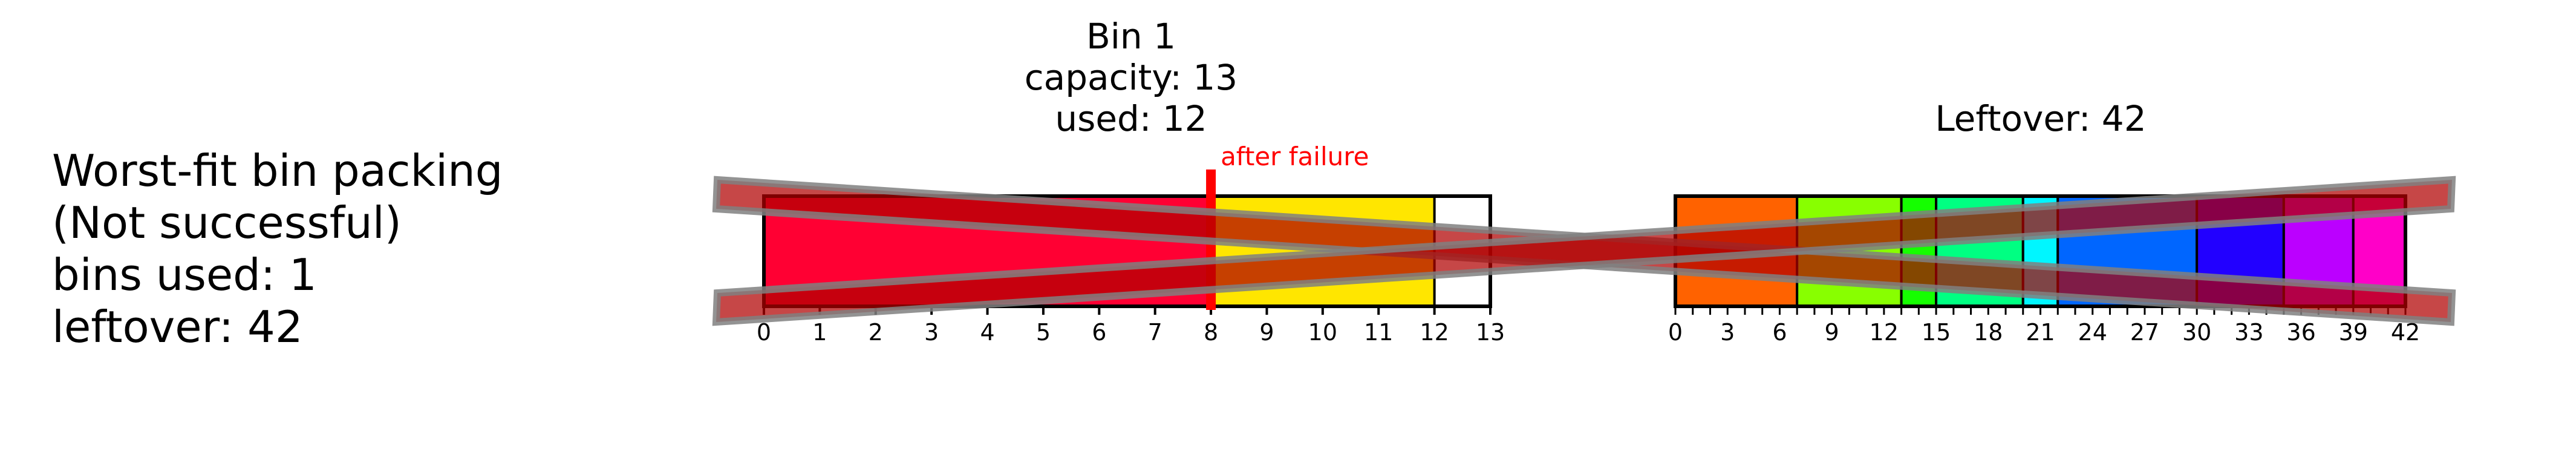  Describe the element at coordinates (819, 332) in the screenshot. I see `bin-1-tick-label: 1` at that location.